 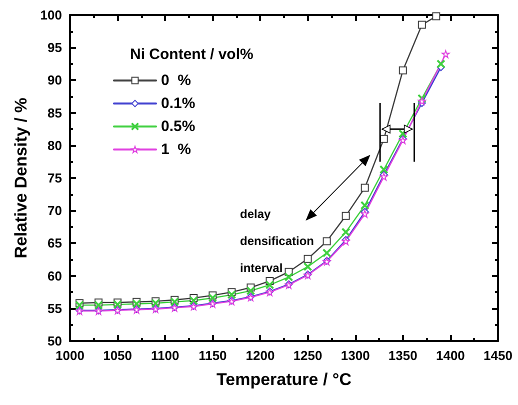 I want to click on x-axis-title: Temperature / °C, so click(x=284, y=379).